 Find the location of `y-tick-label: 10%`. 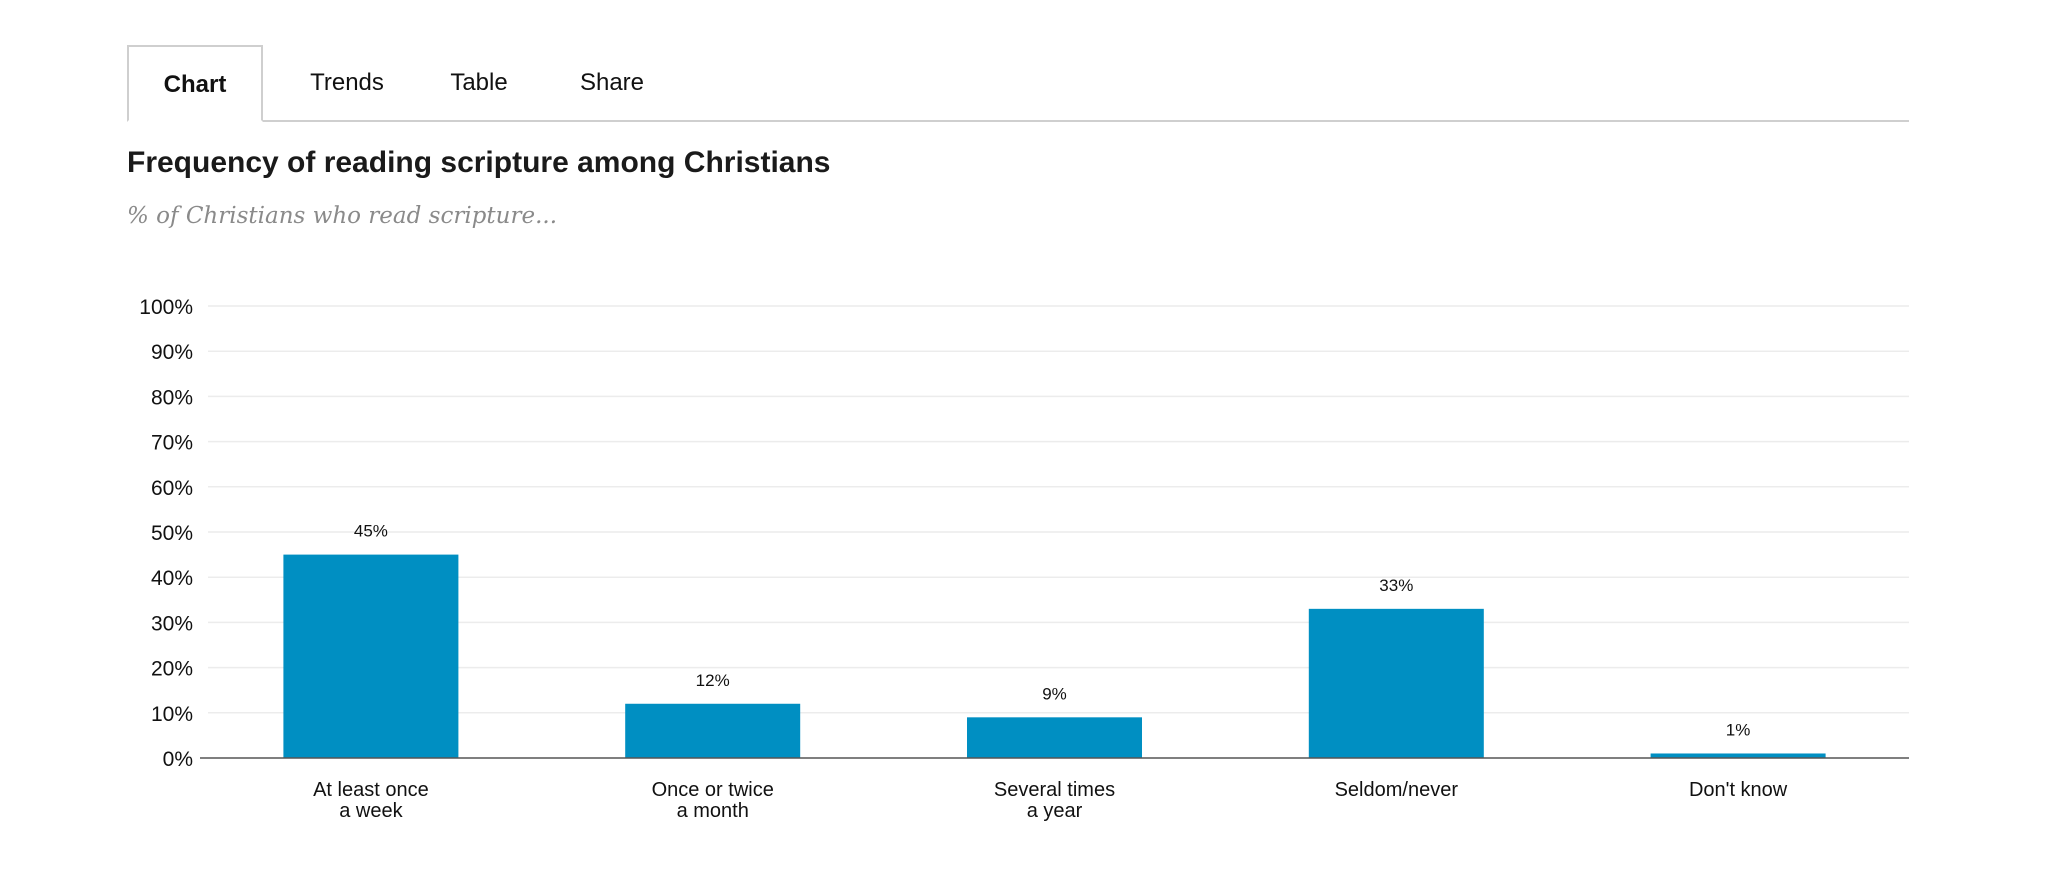

y-tick-label: 10% is located at coordinates (172, 714).